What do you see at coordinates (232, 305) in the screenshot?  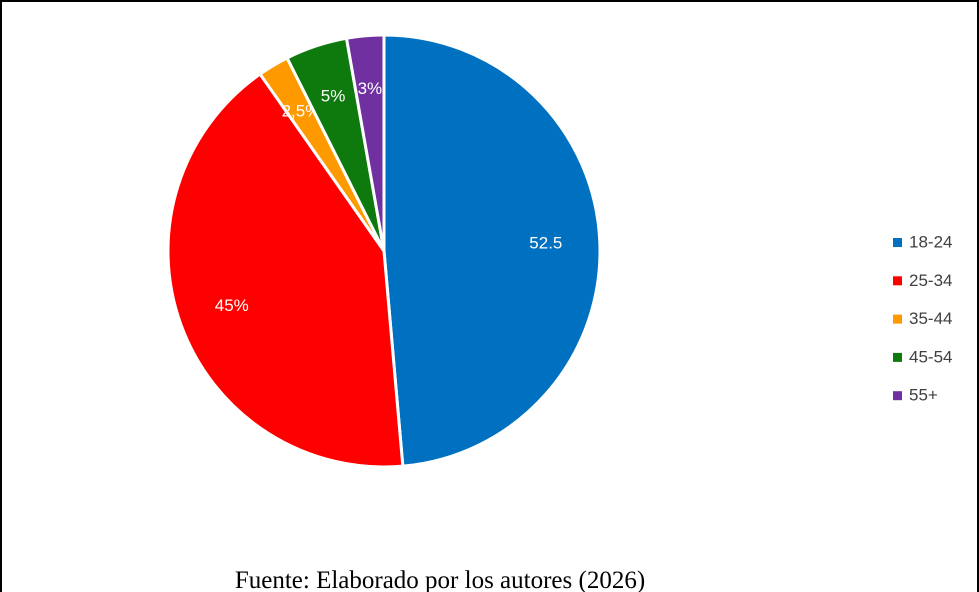 I see `data-label: 45%` at bounding box center [232, 305].